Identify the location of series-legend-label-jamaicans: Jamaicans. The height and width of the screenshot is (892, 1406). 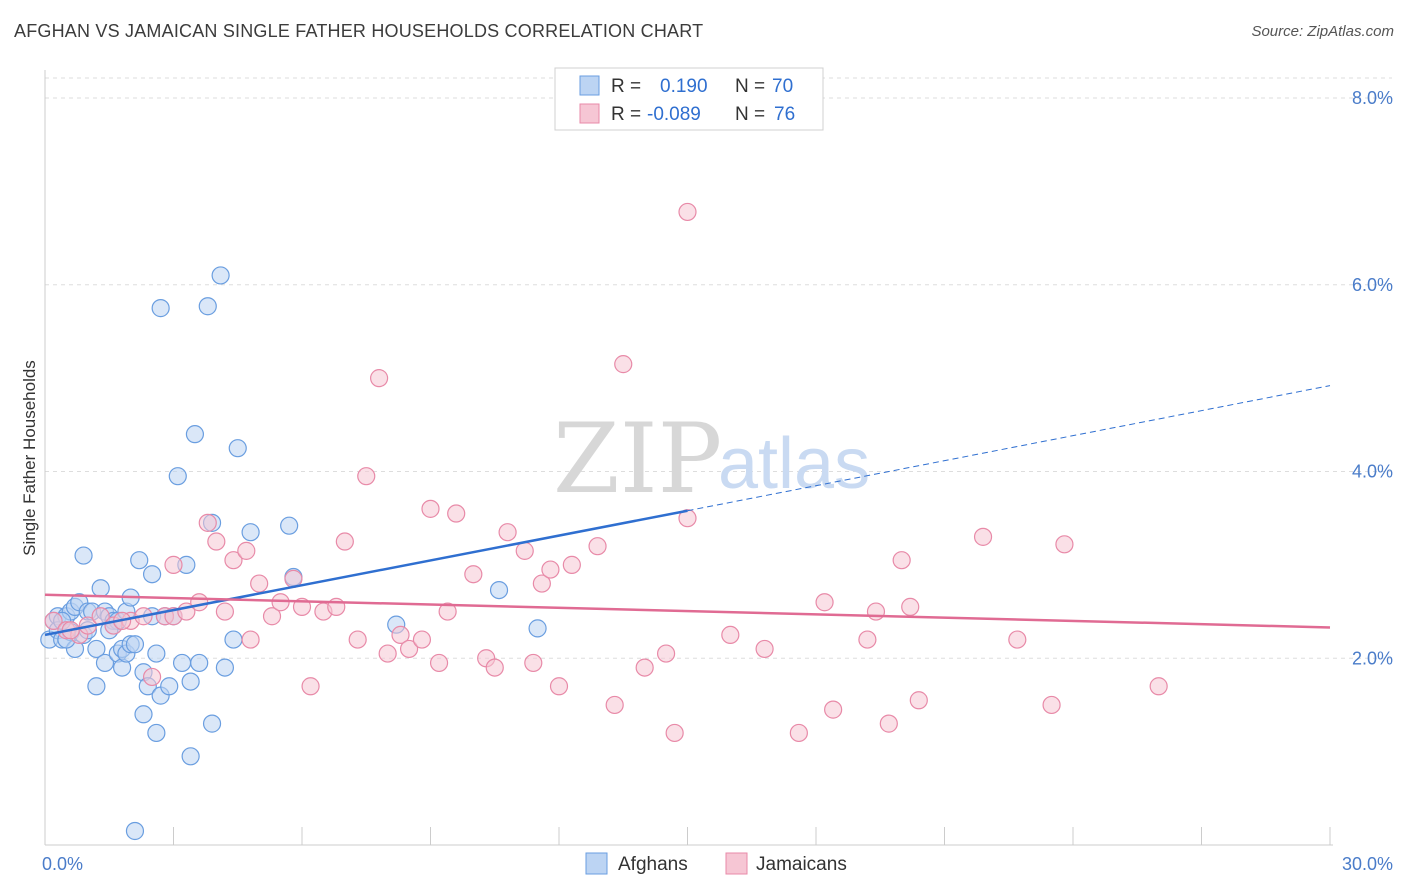
(801, 864).